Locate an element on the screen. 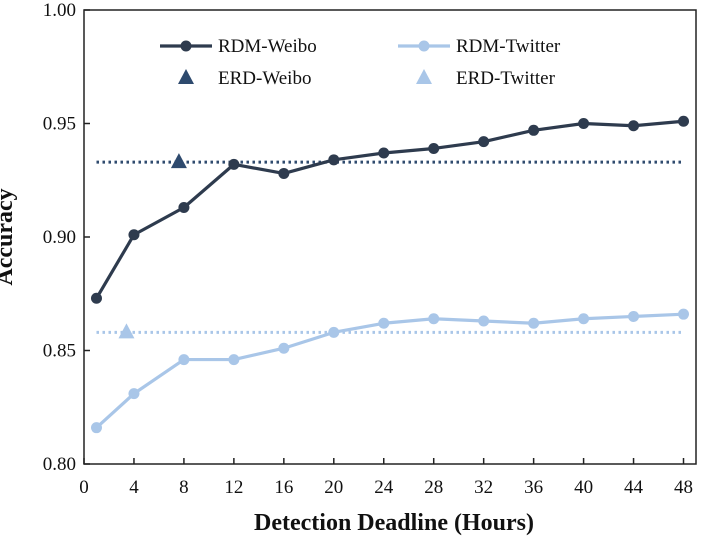 The image size is (709, 537). y-axis-title: Accuracy is located at coordinates (9, 236).